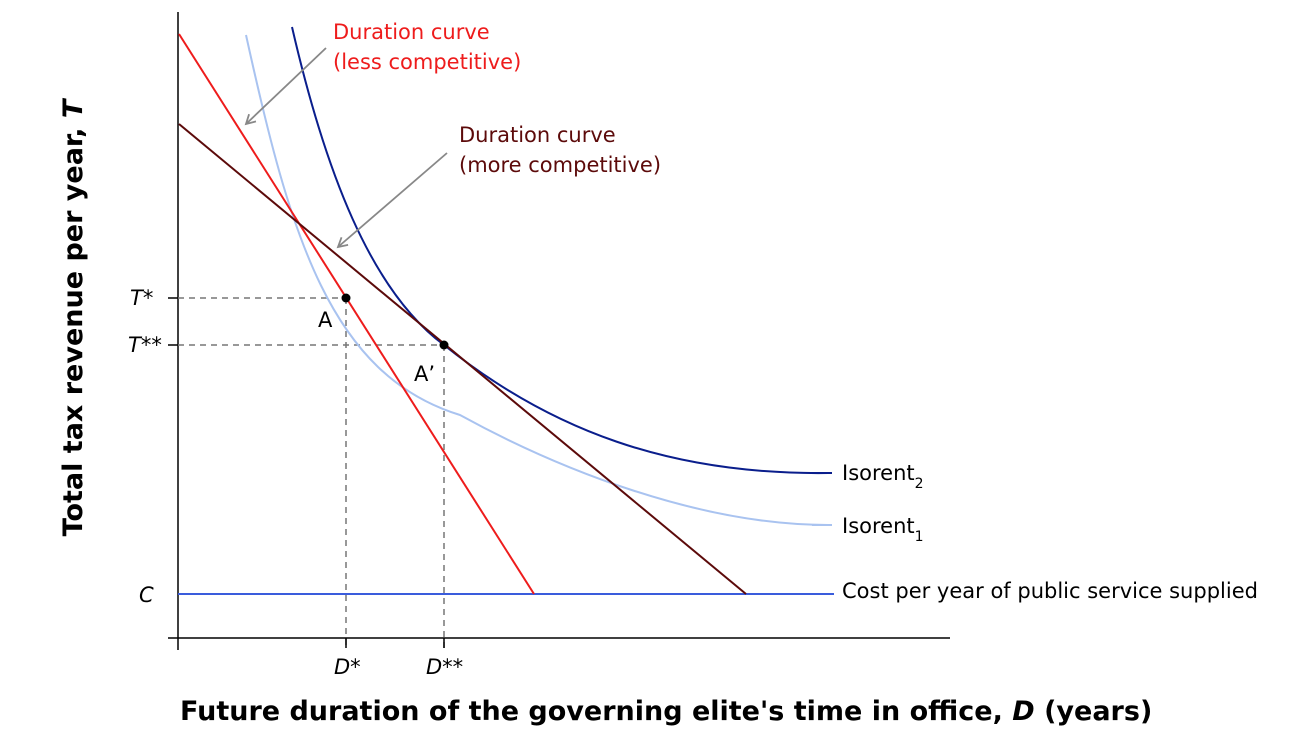  I want to click on t-star-tick-label: T*, so click(141, 298).